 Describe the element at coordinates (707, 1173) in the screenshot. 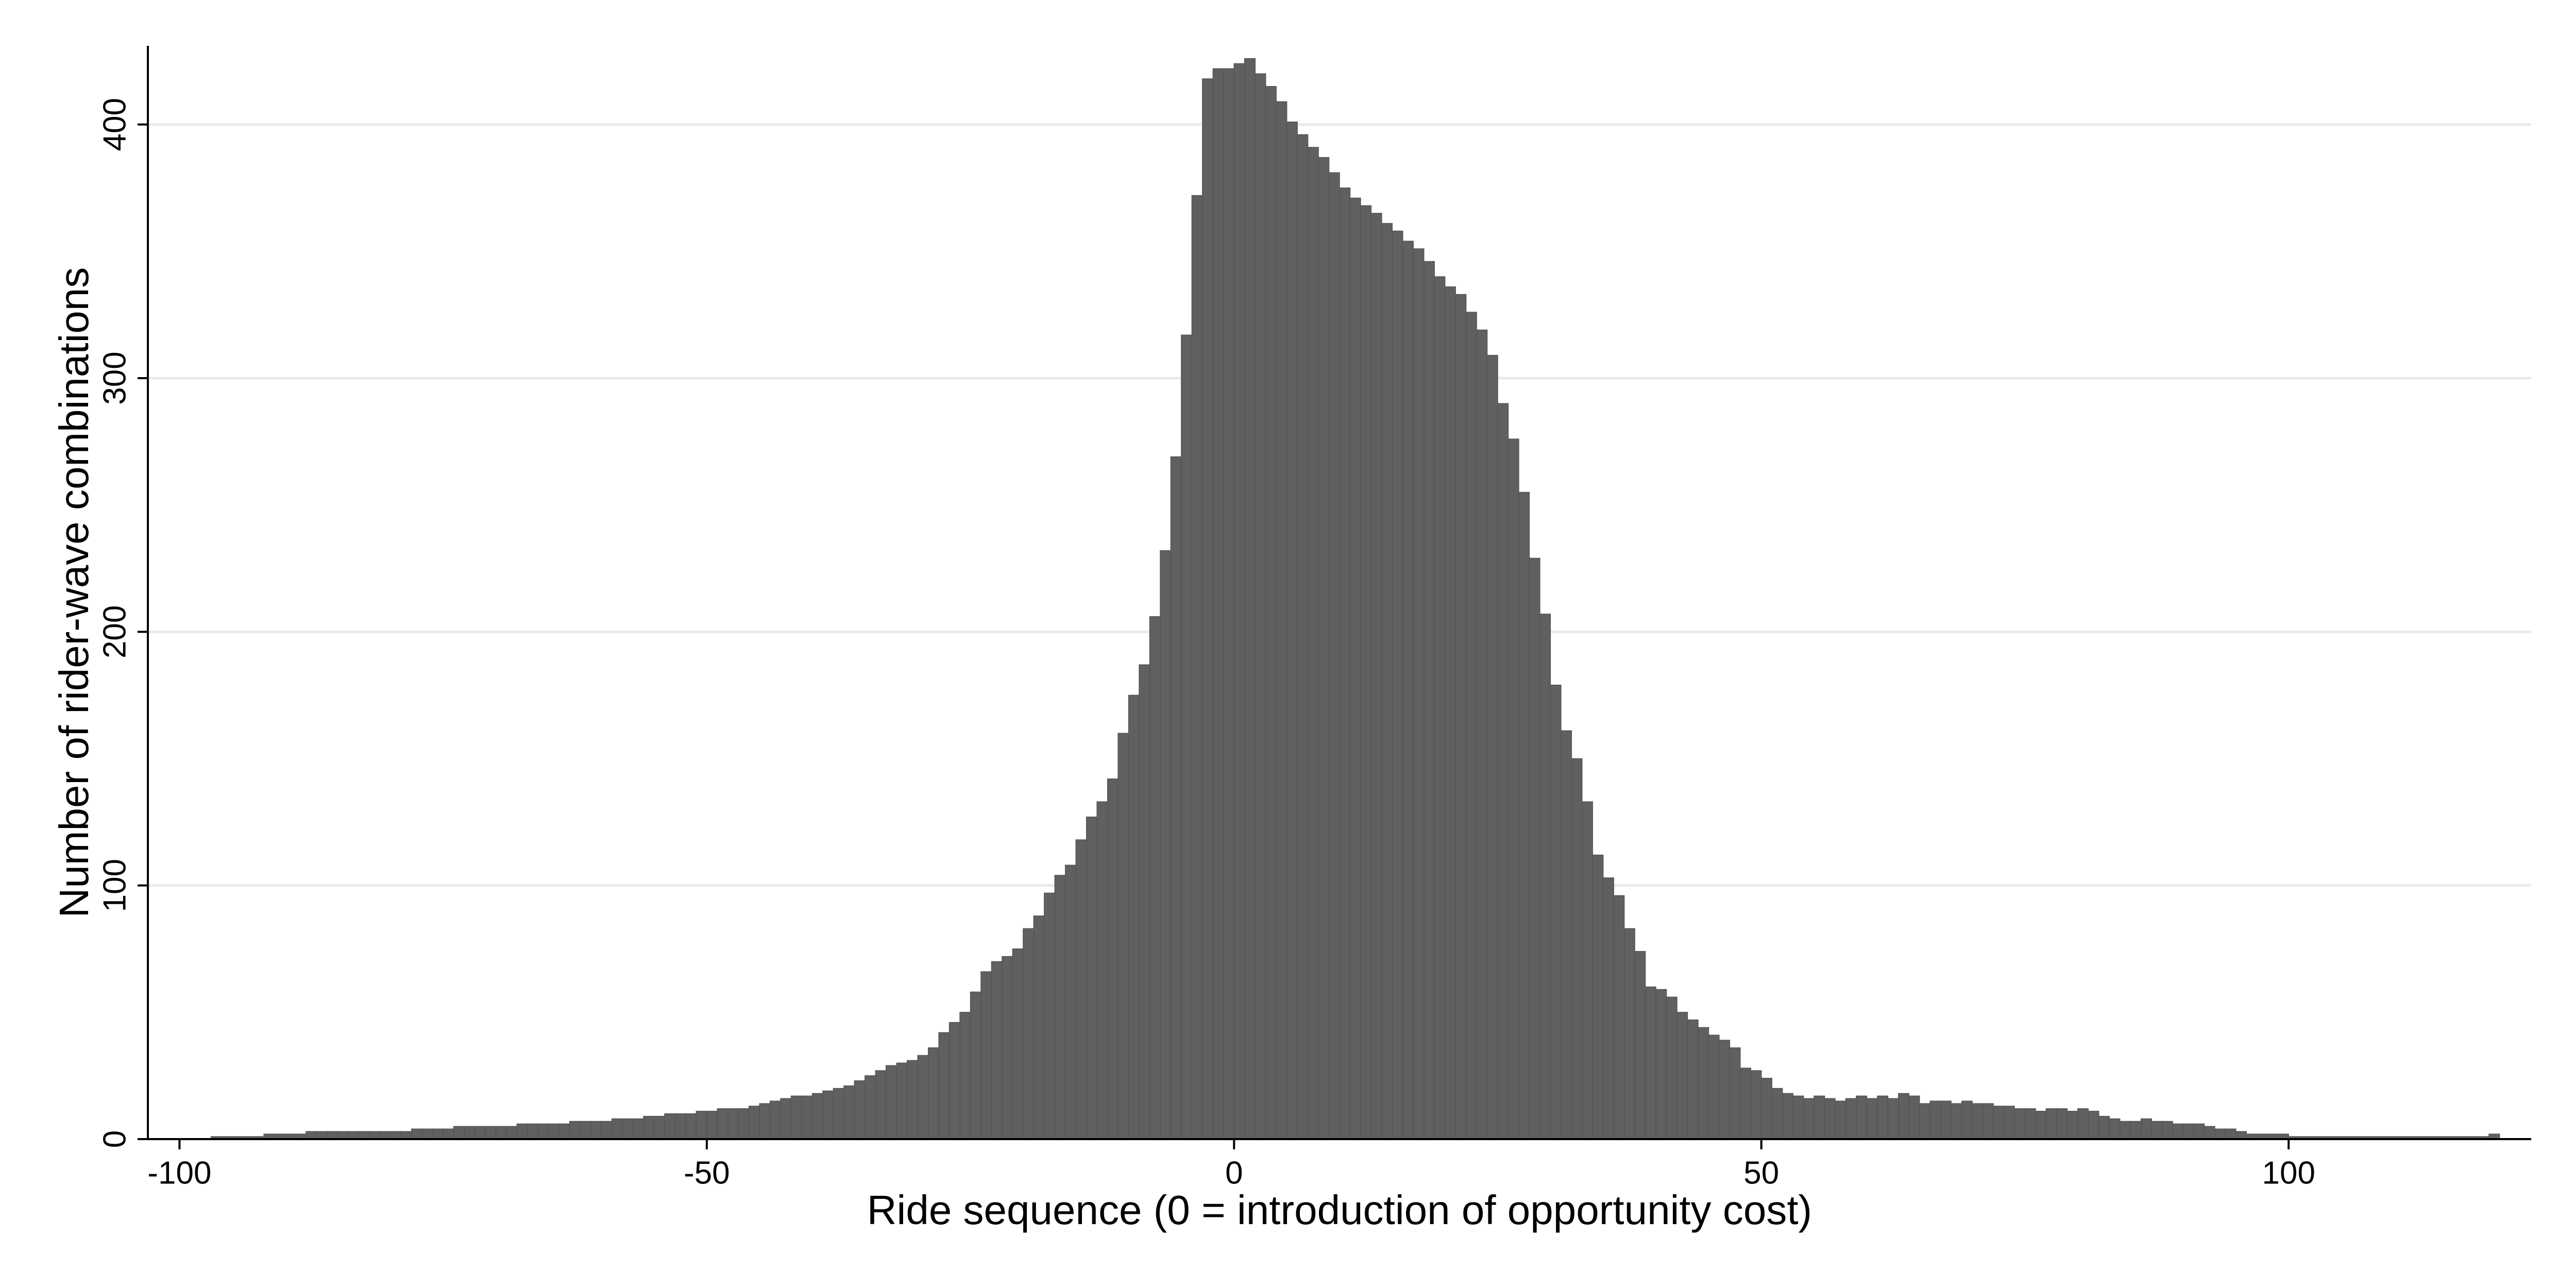

I see `x-tick-label: -50` at that location.